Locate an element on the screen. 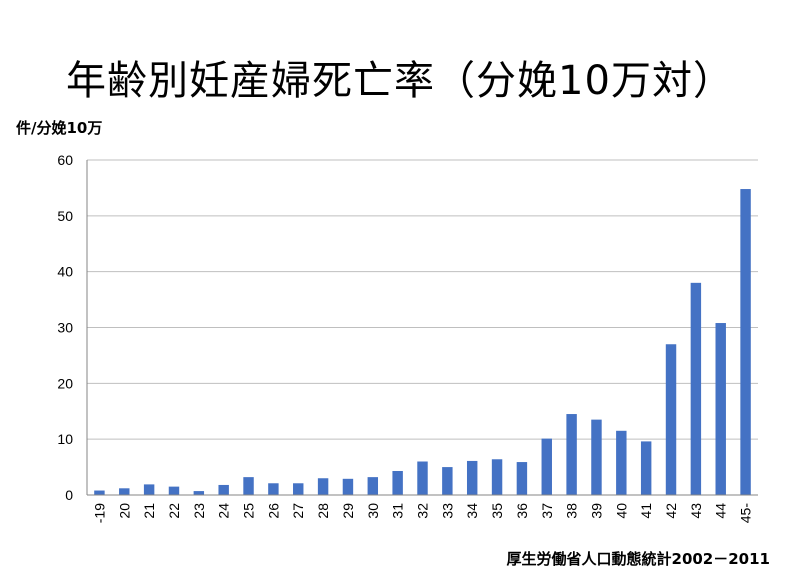 The width and height of the screenshot is (800, 571). x-tick-label: 26 is located at coordinates (273, 511).